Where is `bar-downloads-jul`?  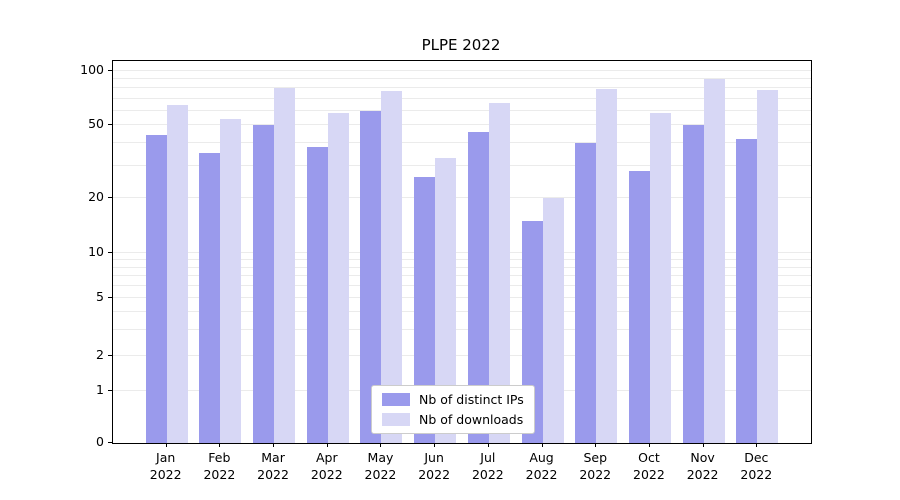
bar-downloads-jul is located at coordinates (499, 273).